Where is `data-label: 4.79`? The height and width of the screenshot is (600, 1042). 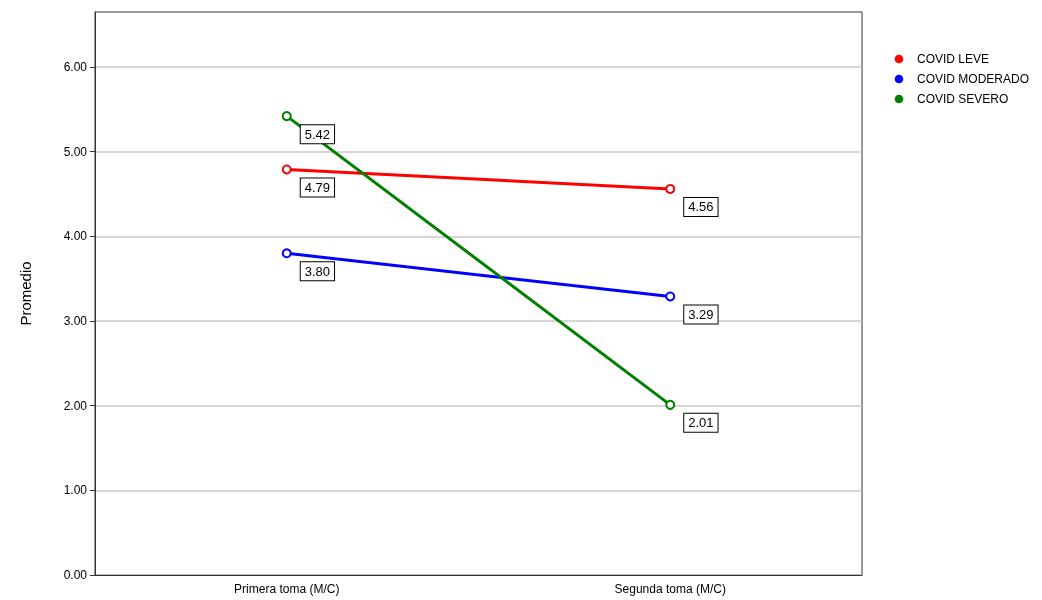
data-label: 4.79 is located at coordinates (317, 187).